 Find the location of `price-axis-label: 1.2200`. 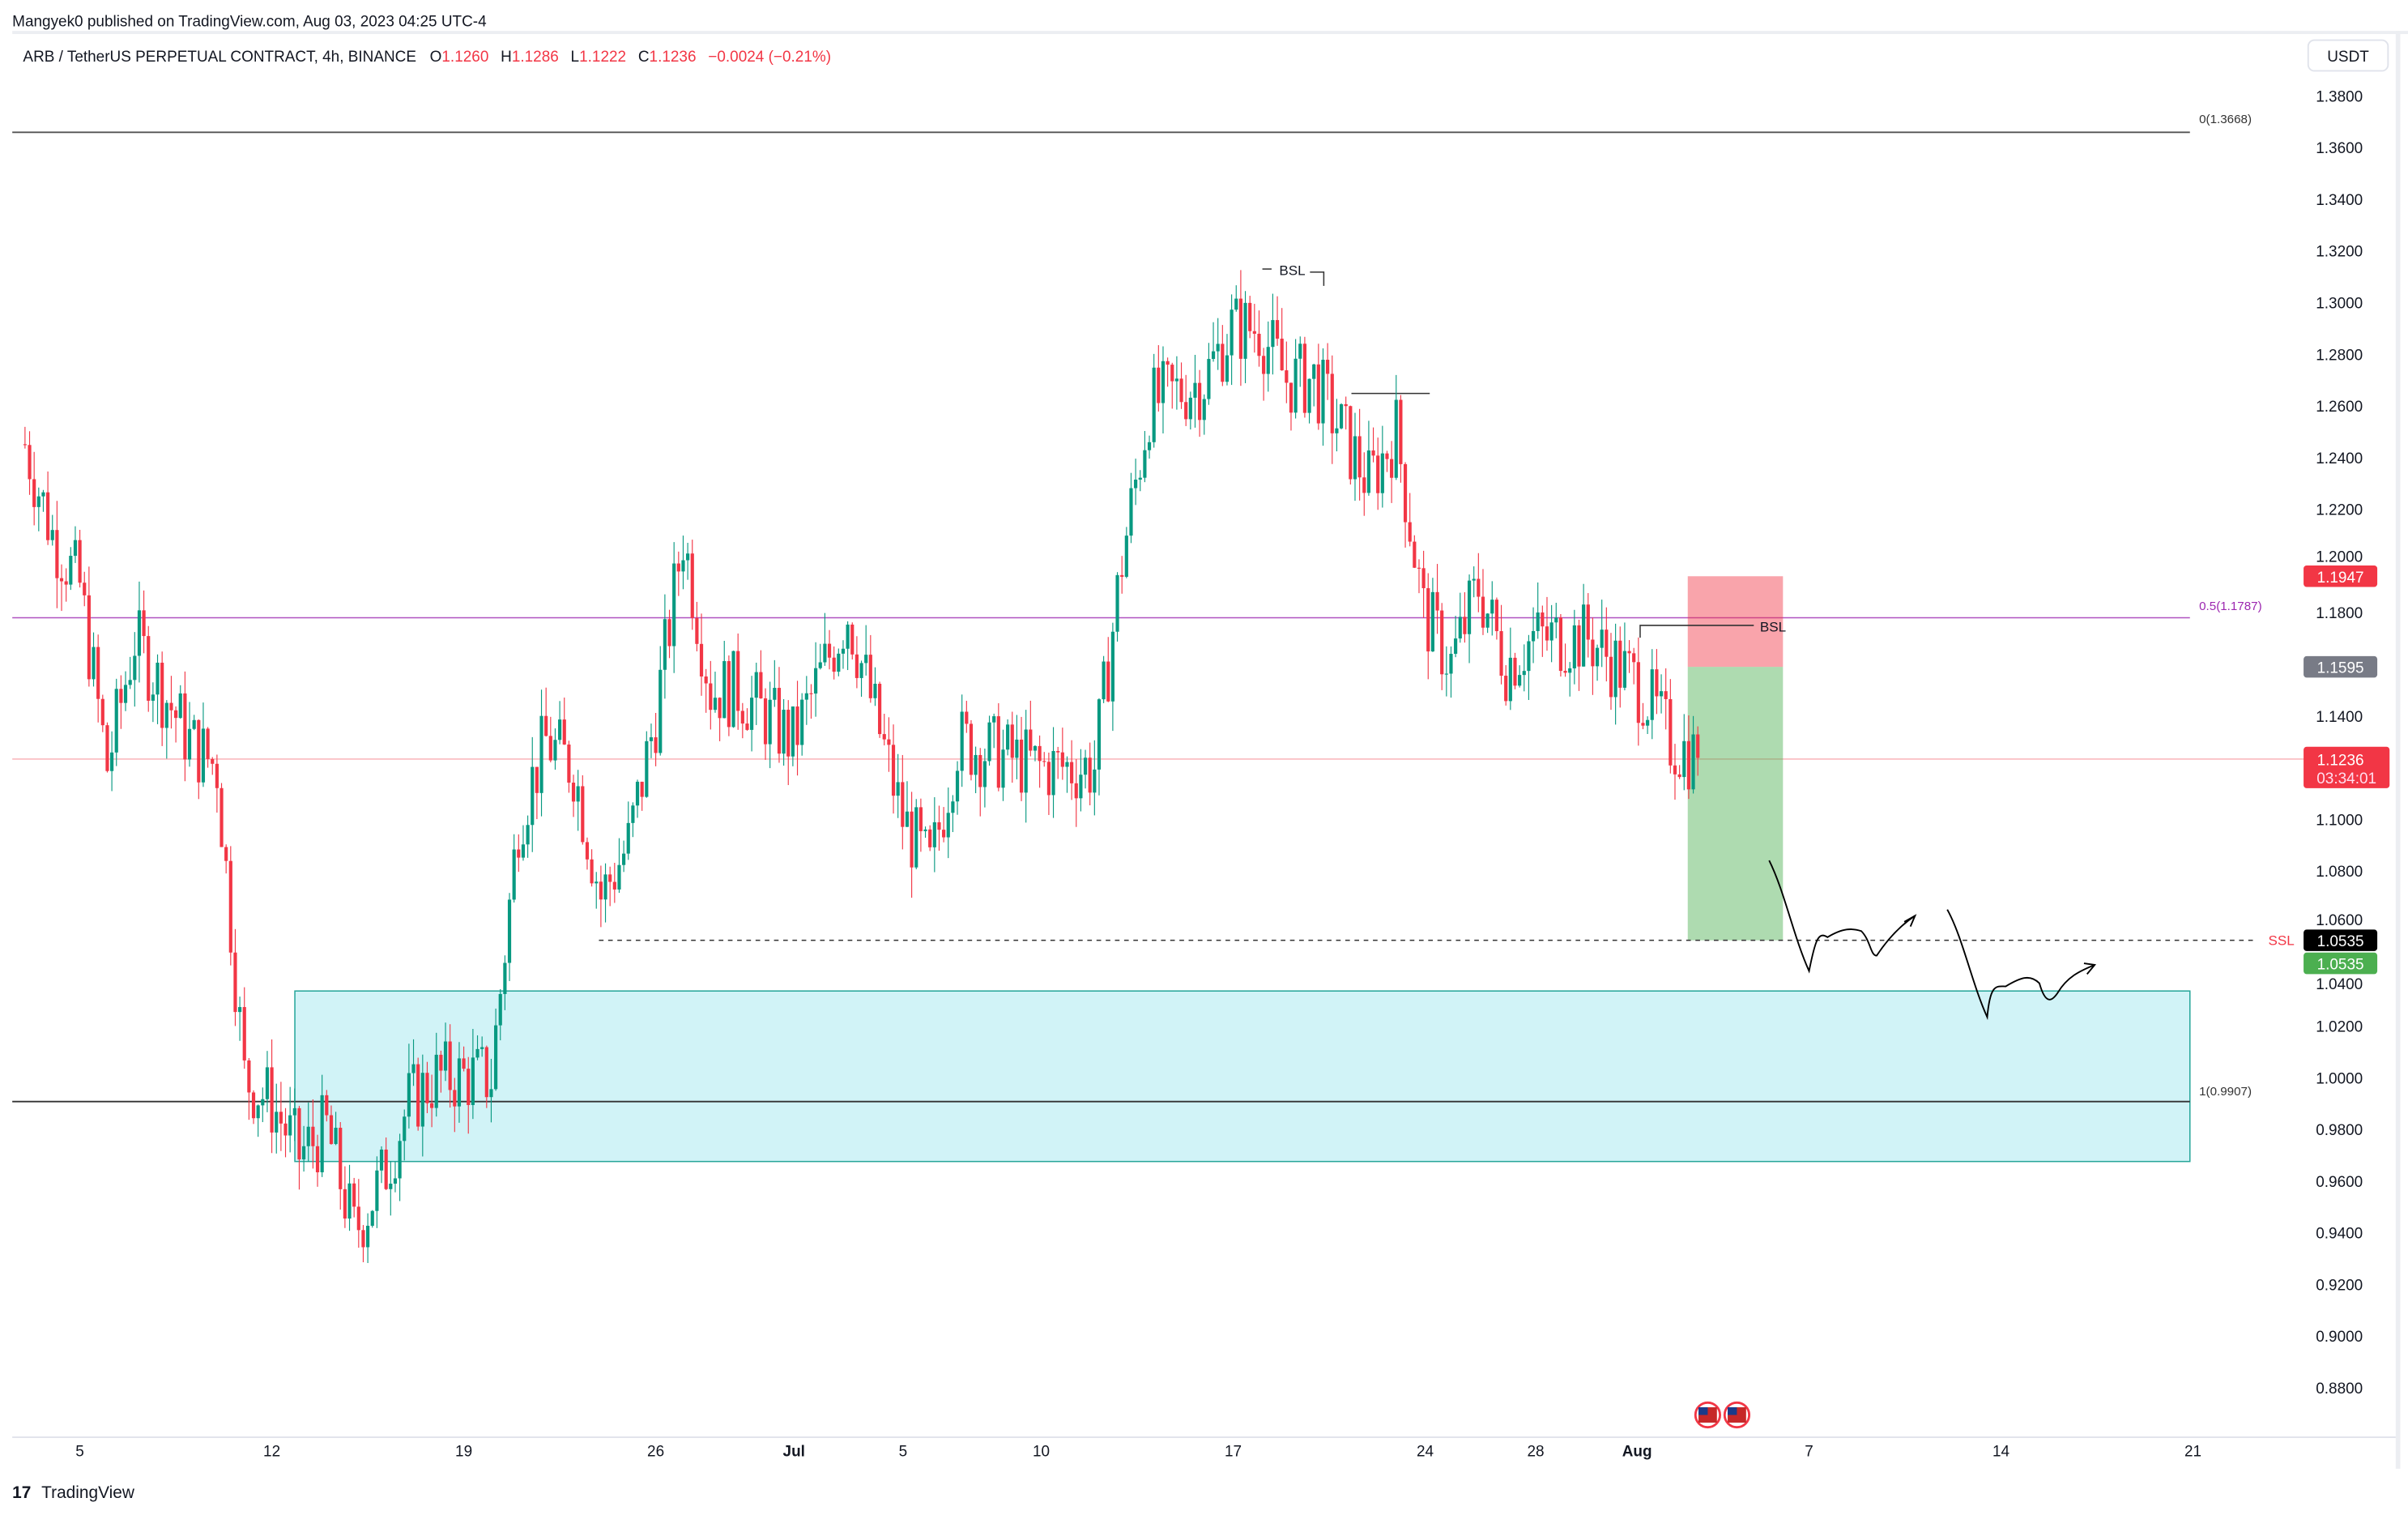

price-axis-label: 1.2200 is located at coordinates (2339, 511).